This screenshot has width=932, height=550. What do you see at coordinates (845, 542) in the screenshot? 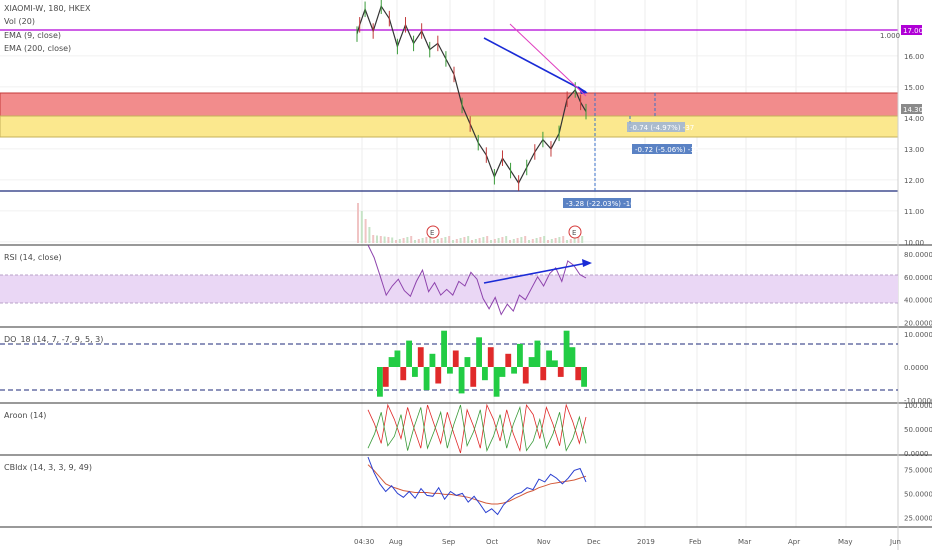
I see `x-tick-label: May` at bounding box center [845, 542].